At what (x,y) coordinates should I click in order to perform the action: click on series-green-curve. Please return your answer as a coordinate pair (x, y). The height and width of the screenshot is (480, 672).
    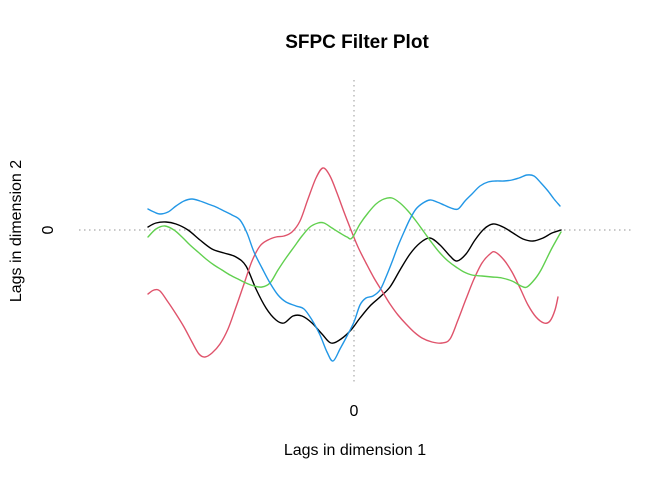
    Looking at the image, I should click on (354, 243).